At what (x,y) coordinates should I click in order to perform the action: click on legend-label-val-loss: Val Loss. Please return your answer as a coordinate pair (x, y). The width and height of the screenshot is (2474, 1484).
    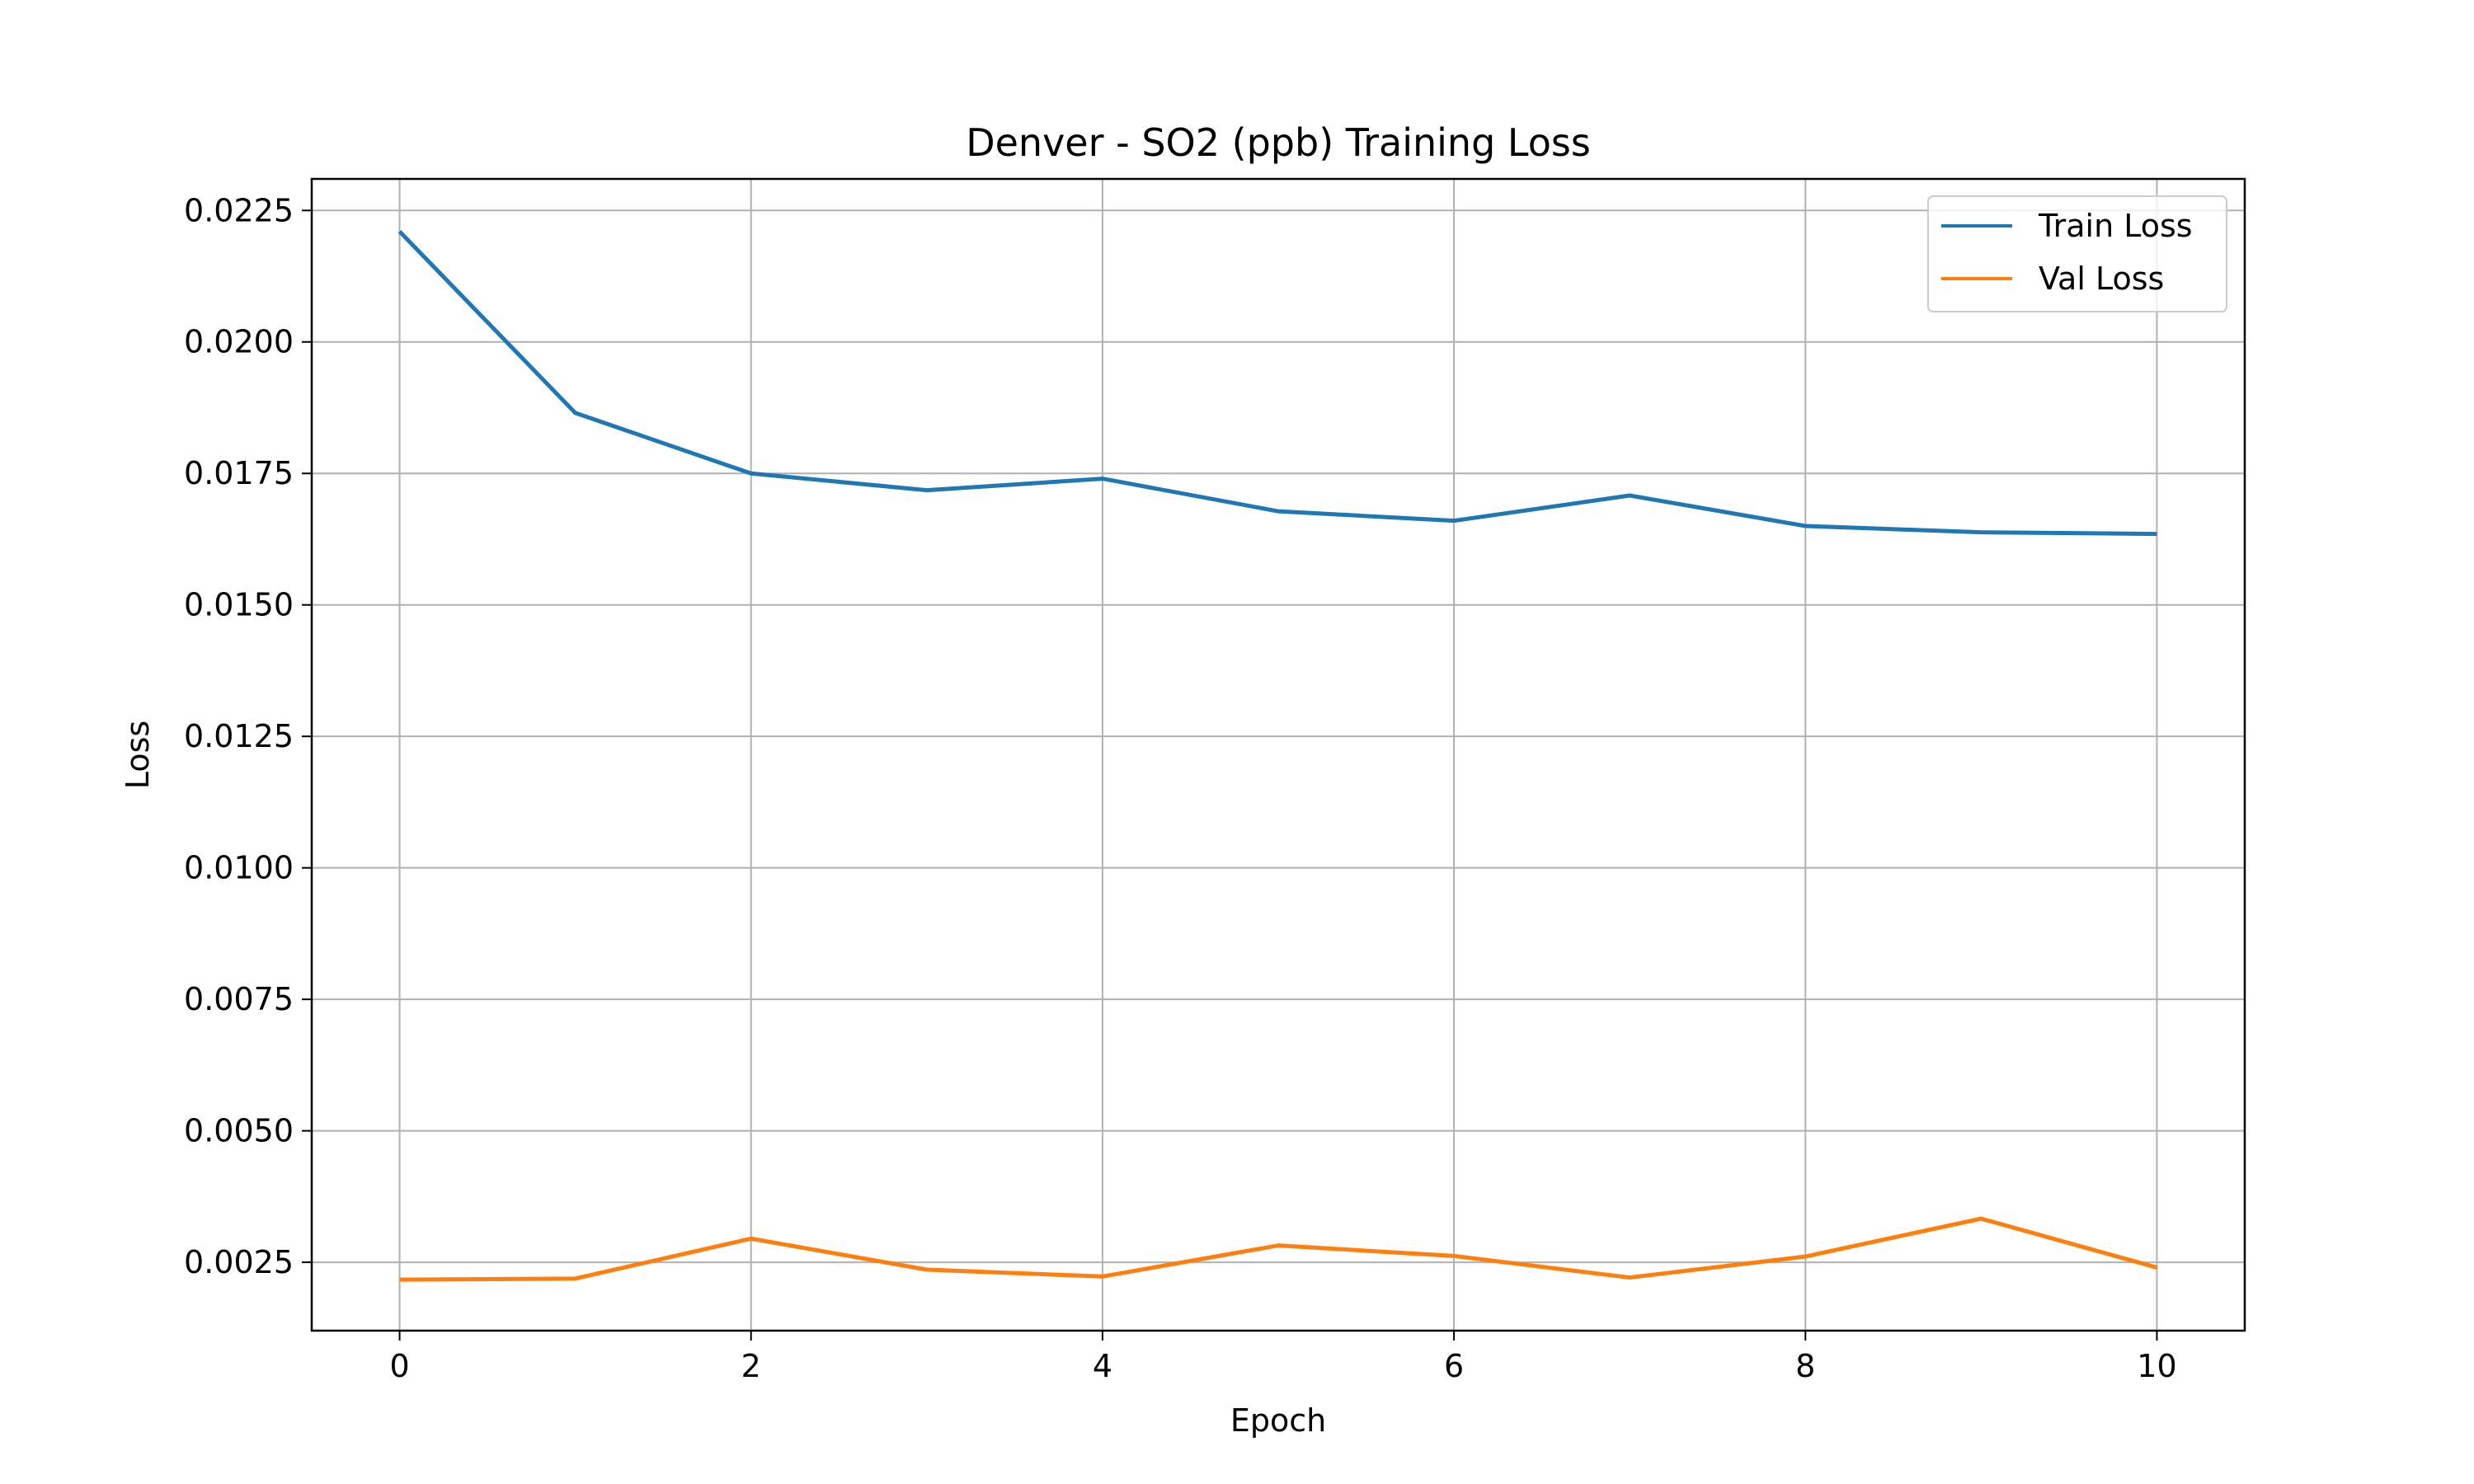
    Looking at the image, I should click on (2101, 279).